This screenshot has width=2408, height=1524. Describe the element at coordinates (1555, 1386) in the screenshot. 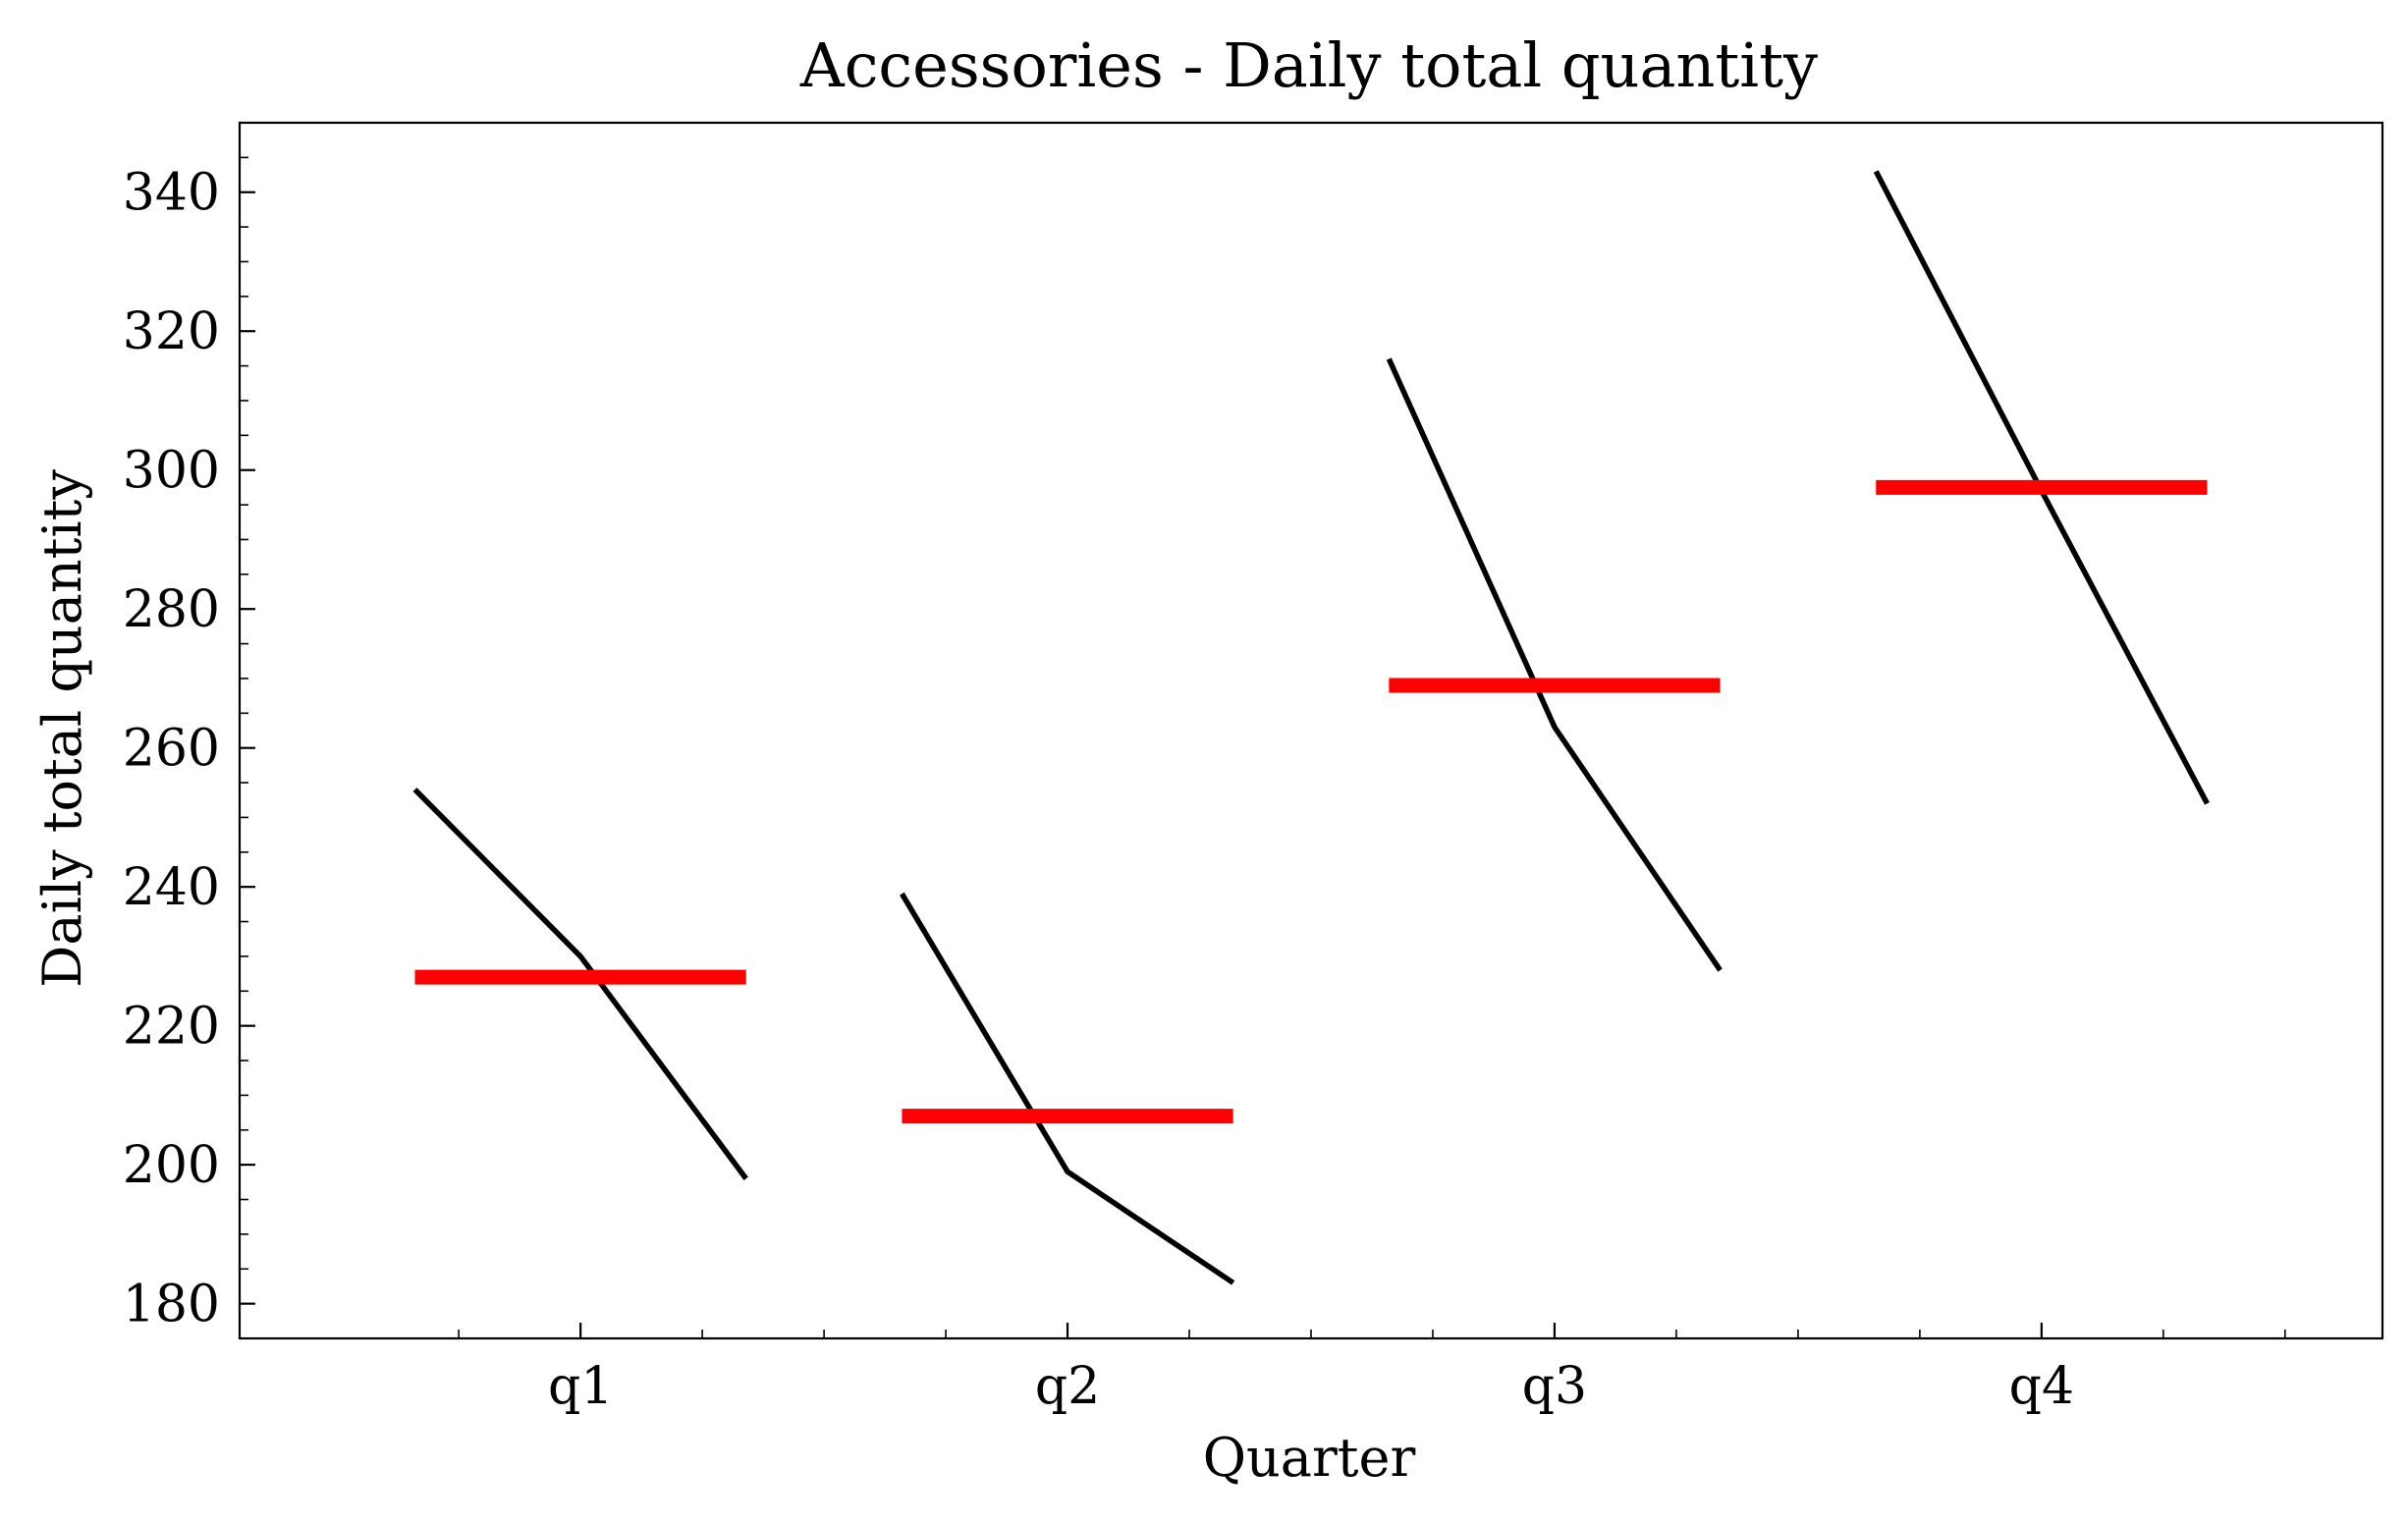

I see `x-tick-label: q3` at that location.